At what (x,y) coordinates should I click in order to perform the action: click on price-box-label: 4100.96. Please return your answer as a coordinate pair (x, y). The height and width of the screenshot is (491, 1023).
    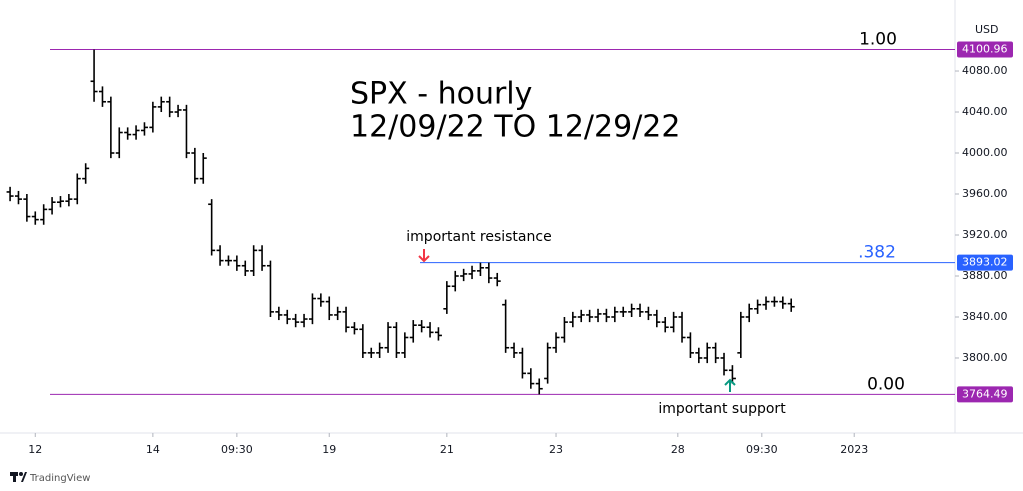
    Looking at the image, I should click on (985, 49).